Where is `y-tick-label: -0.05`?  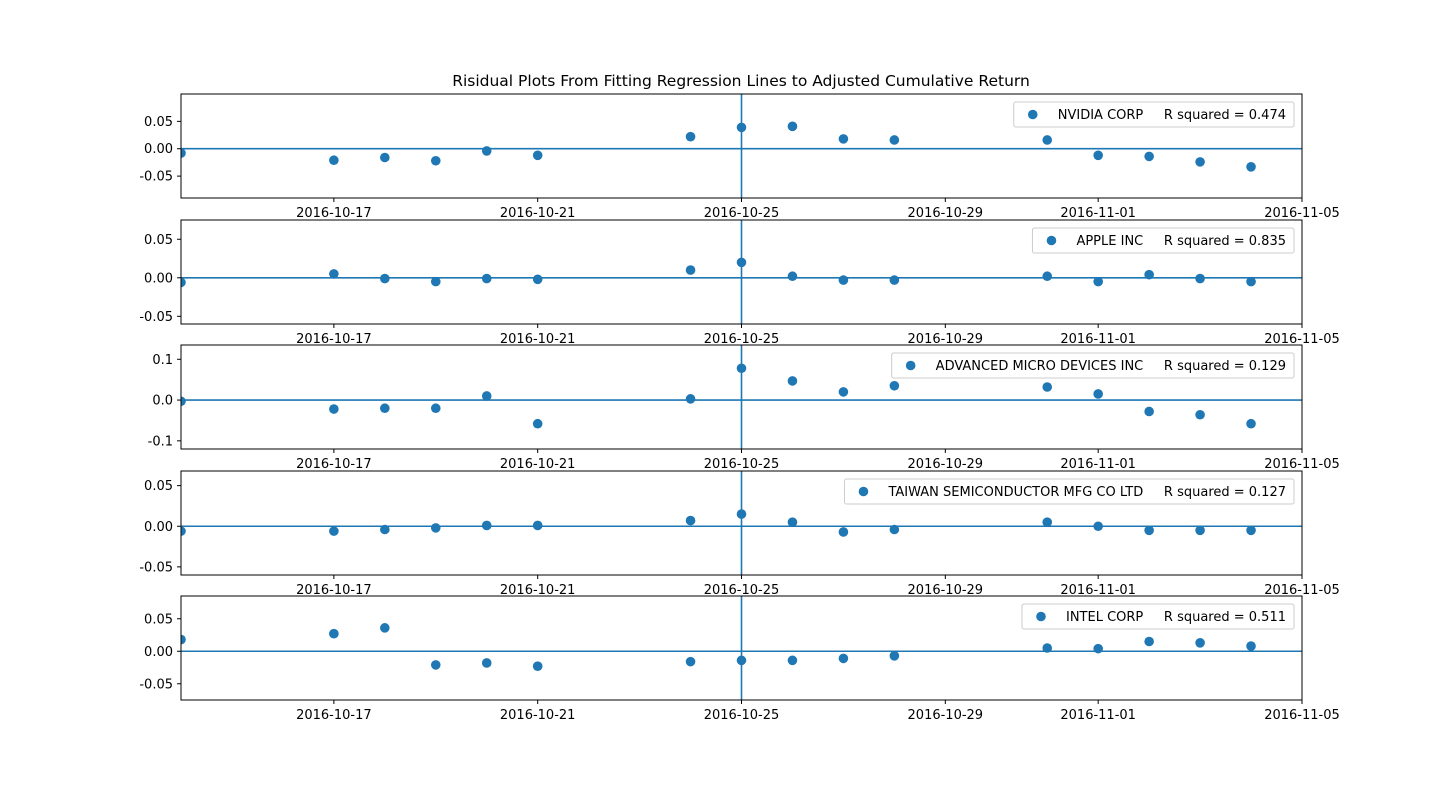
y-tick-label: -0.05 is located at coordinates (156, 684).